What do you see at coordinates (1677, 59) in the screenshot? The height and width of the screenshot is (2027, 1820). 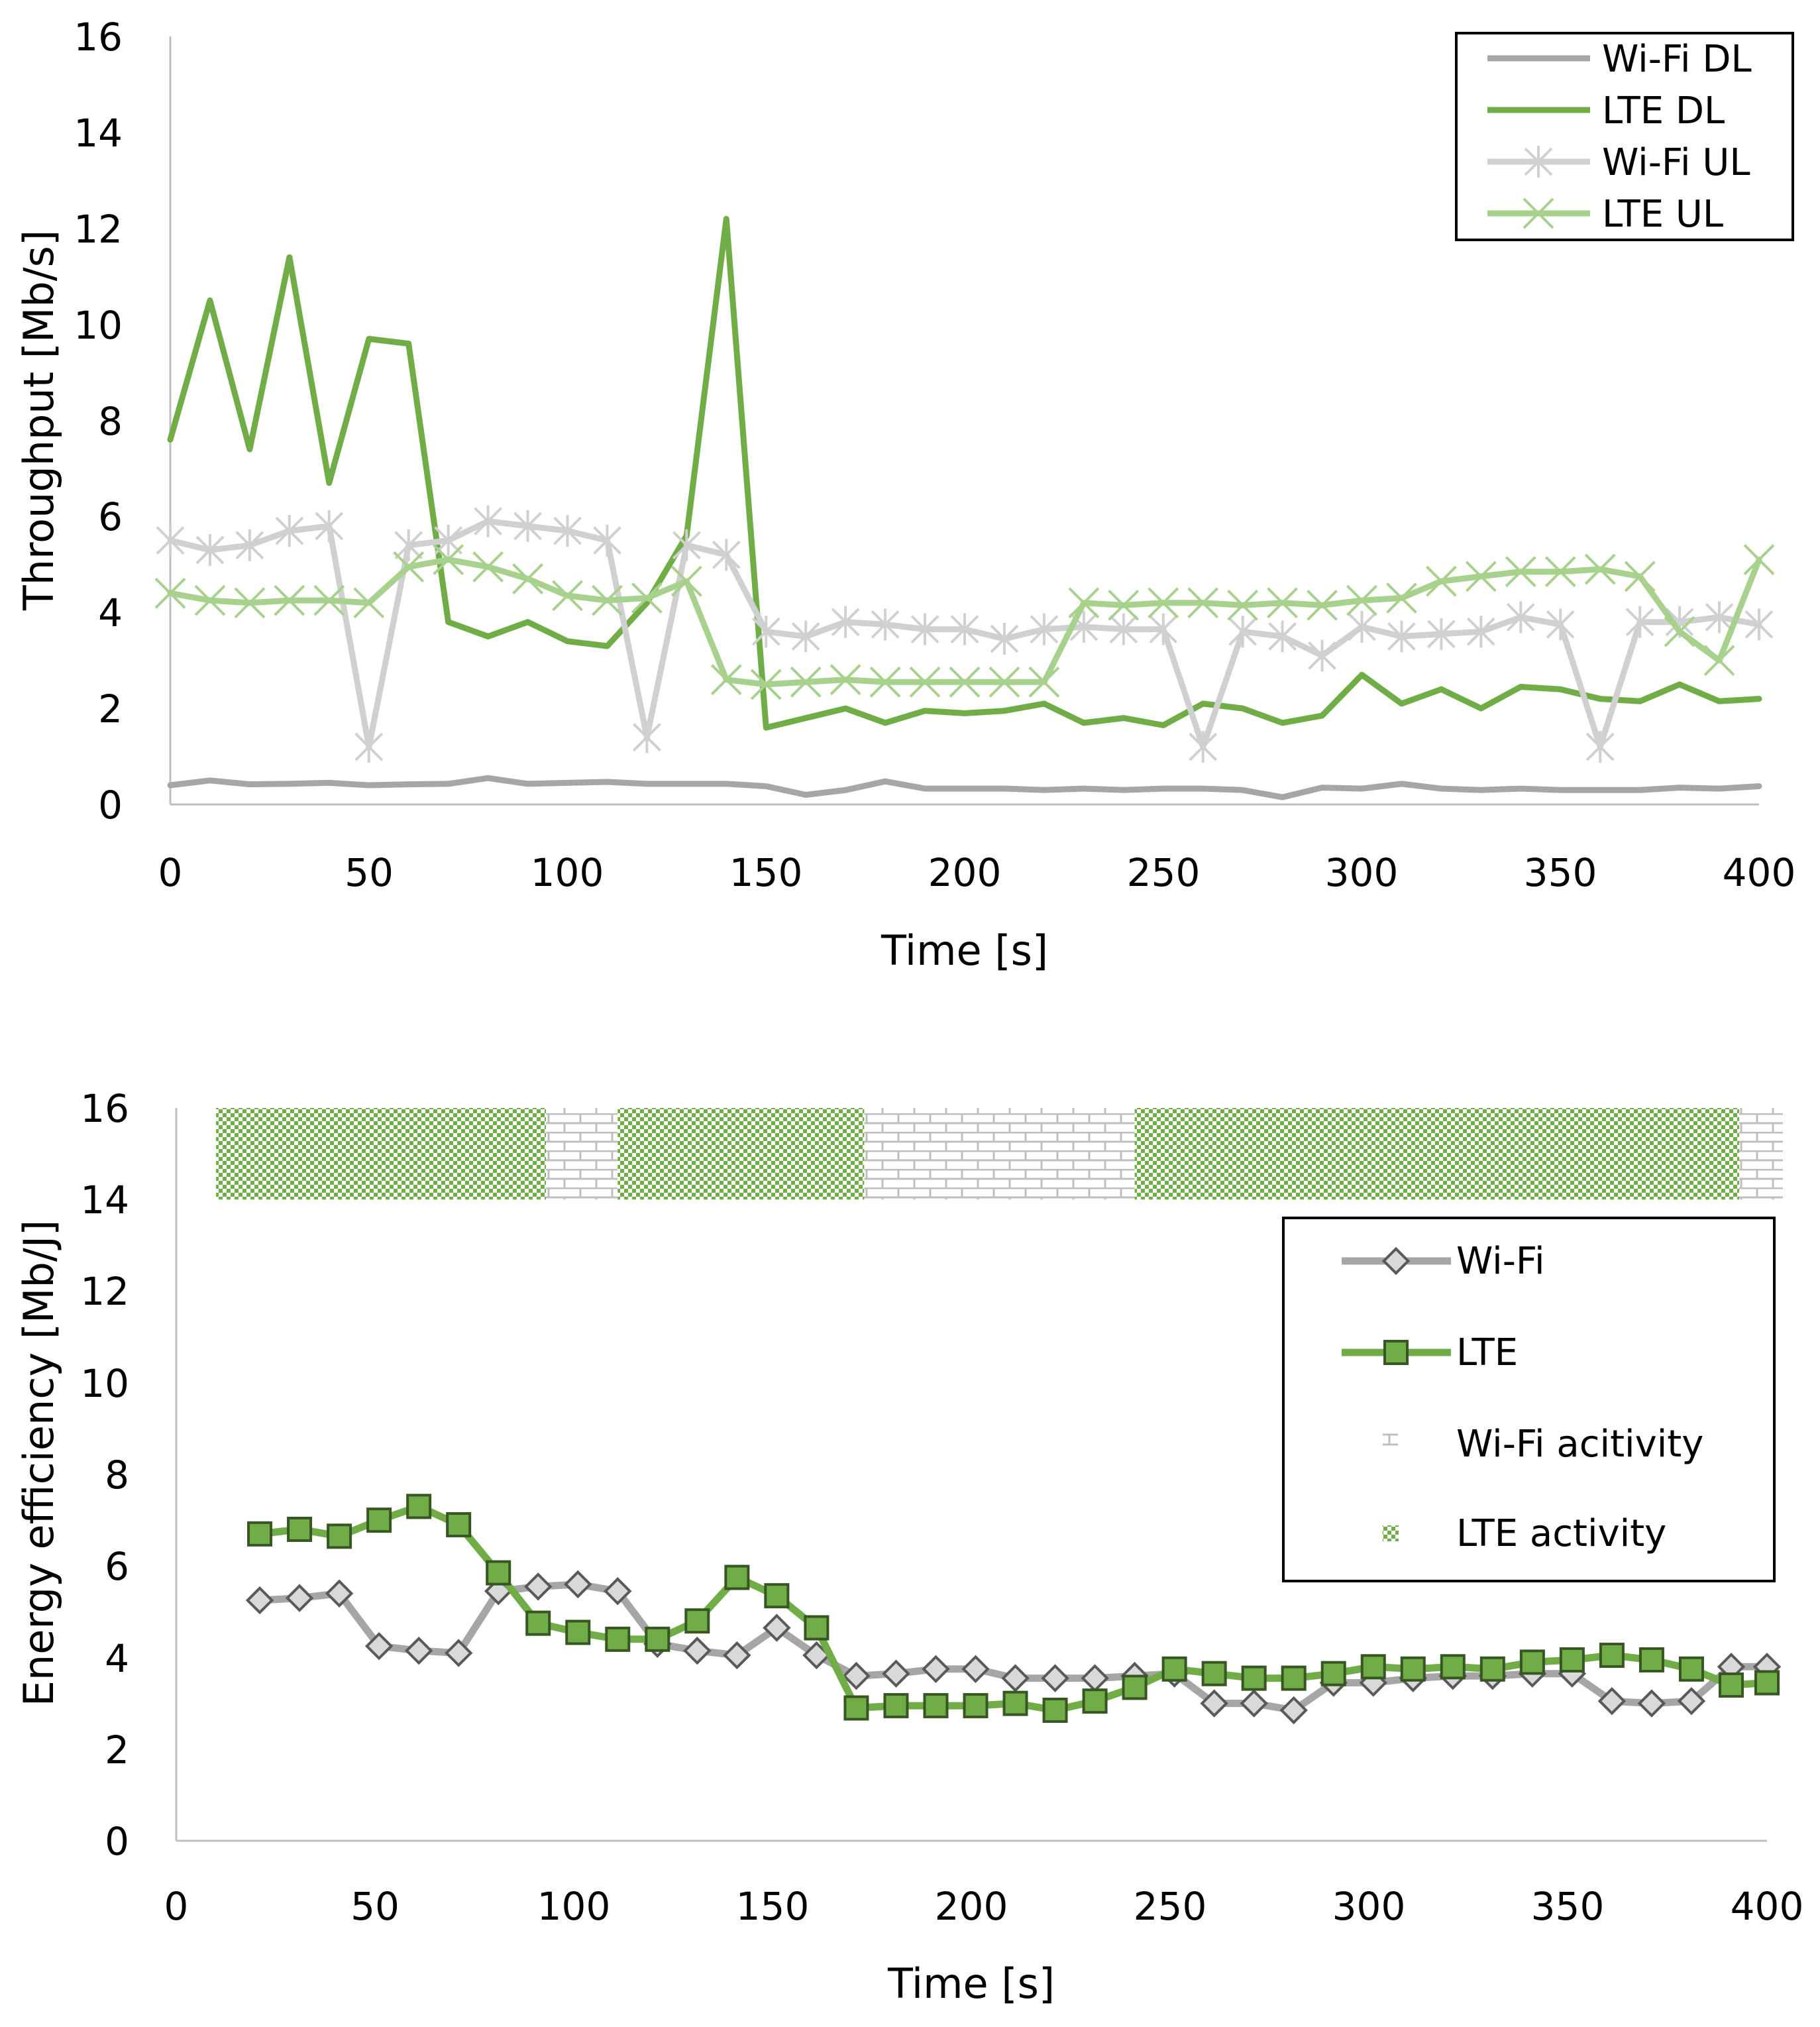 I see `legend-label-wifi-dl: Wi-Fi DL` at bounding box center [1677, 59].